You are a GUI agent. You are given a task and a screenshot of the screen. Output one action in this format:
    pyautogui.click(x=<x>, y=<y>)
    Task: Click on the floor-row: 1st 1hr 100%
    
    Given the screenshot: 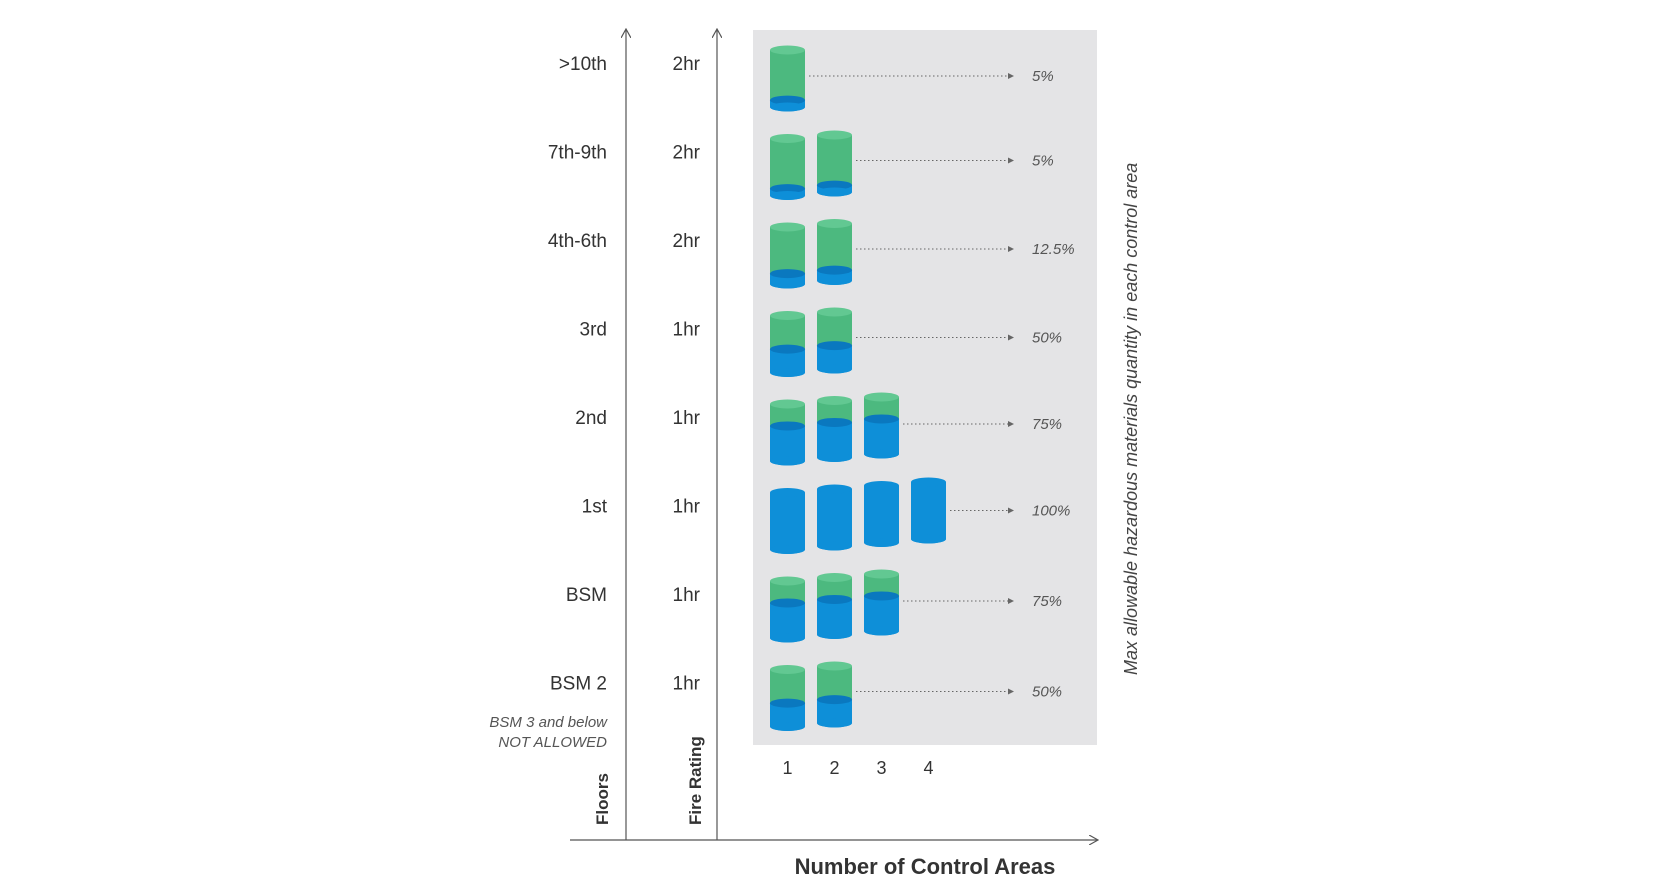 What is the action you would take?
    pyautogui.click(x=826, y=515)
    